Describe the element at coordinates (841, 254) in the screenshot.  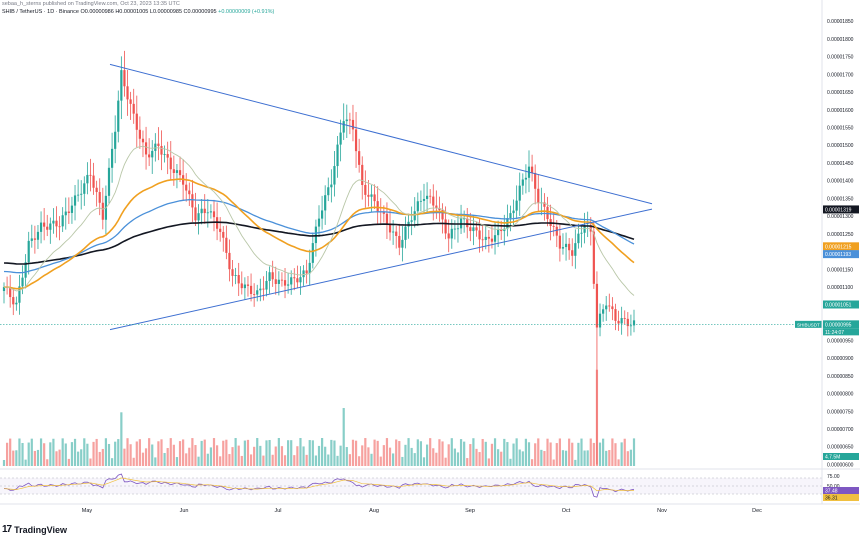
I see `price-label-bg-ema100` at that location.